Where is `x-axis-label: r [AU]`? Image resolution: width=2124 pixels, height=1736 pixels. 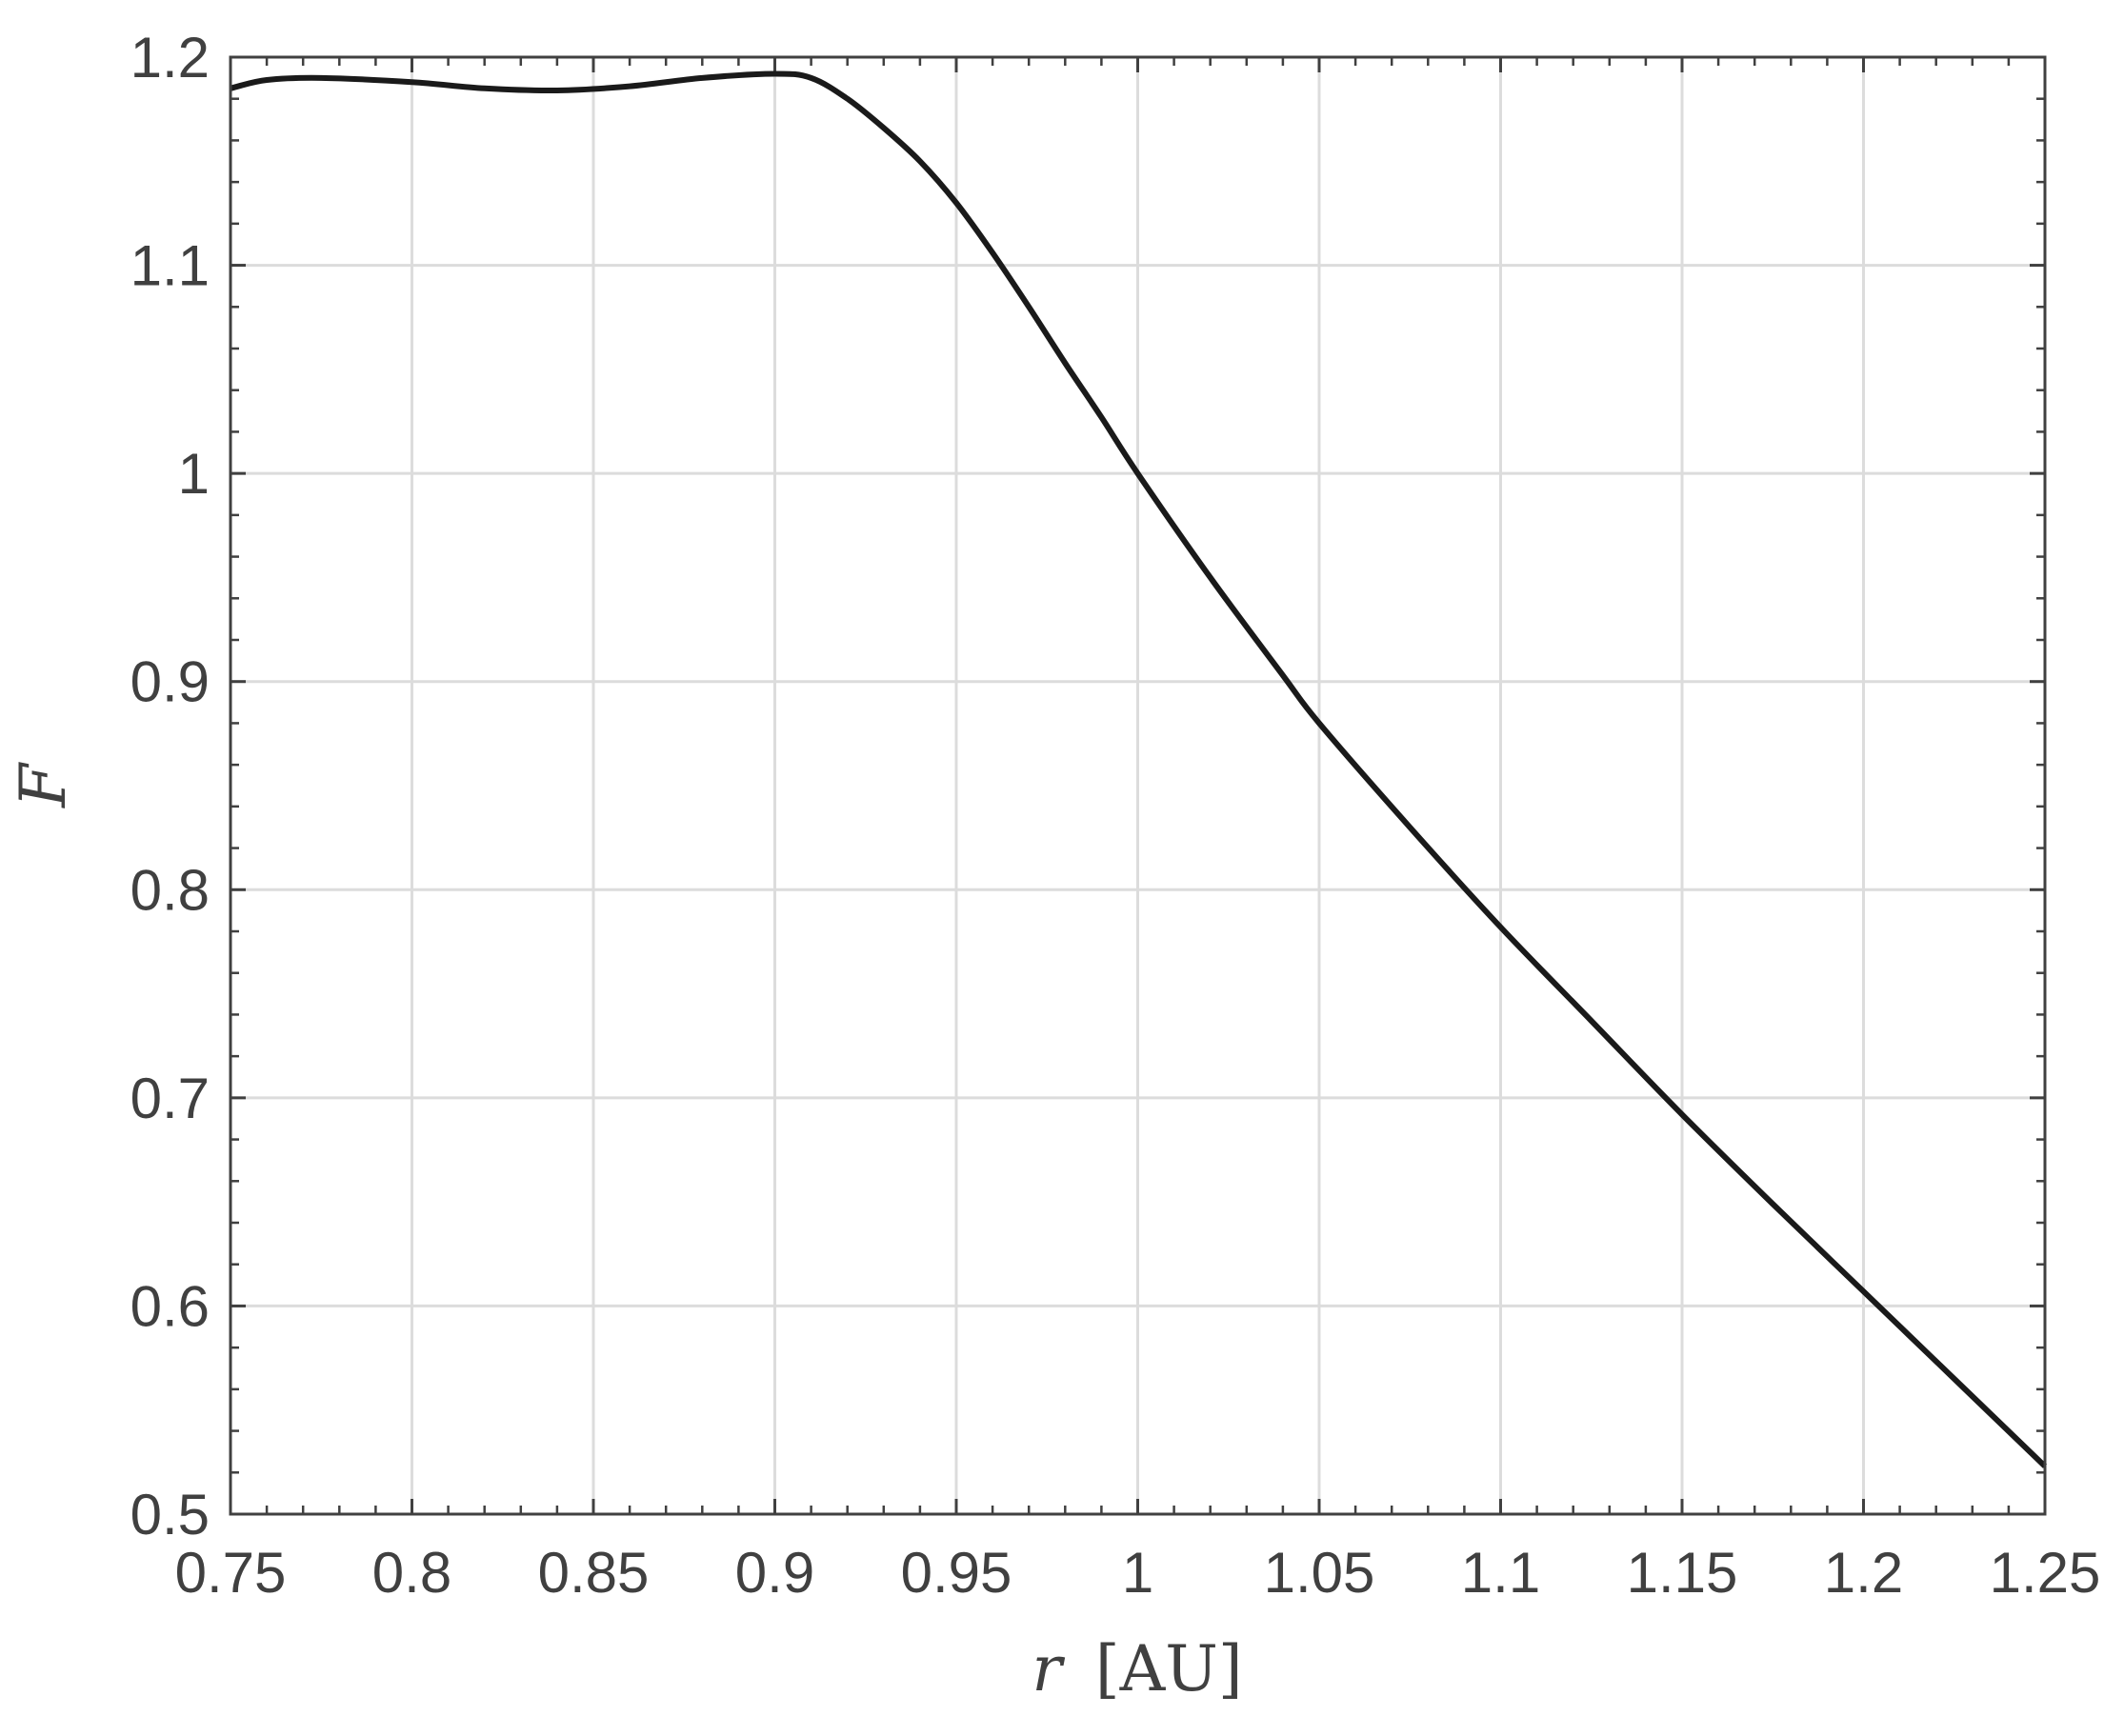 x-axis-label: r [AU] is located at coordinates (1137, 1669).